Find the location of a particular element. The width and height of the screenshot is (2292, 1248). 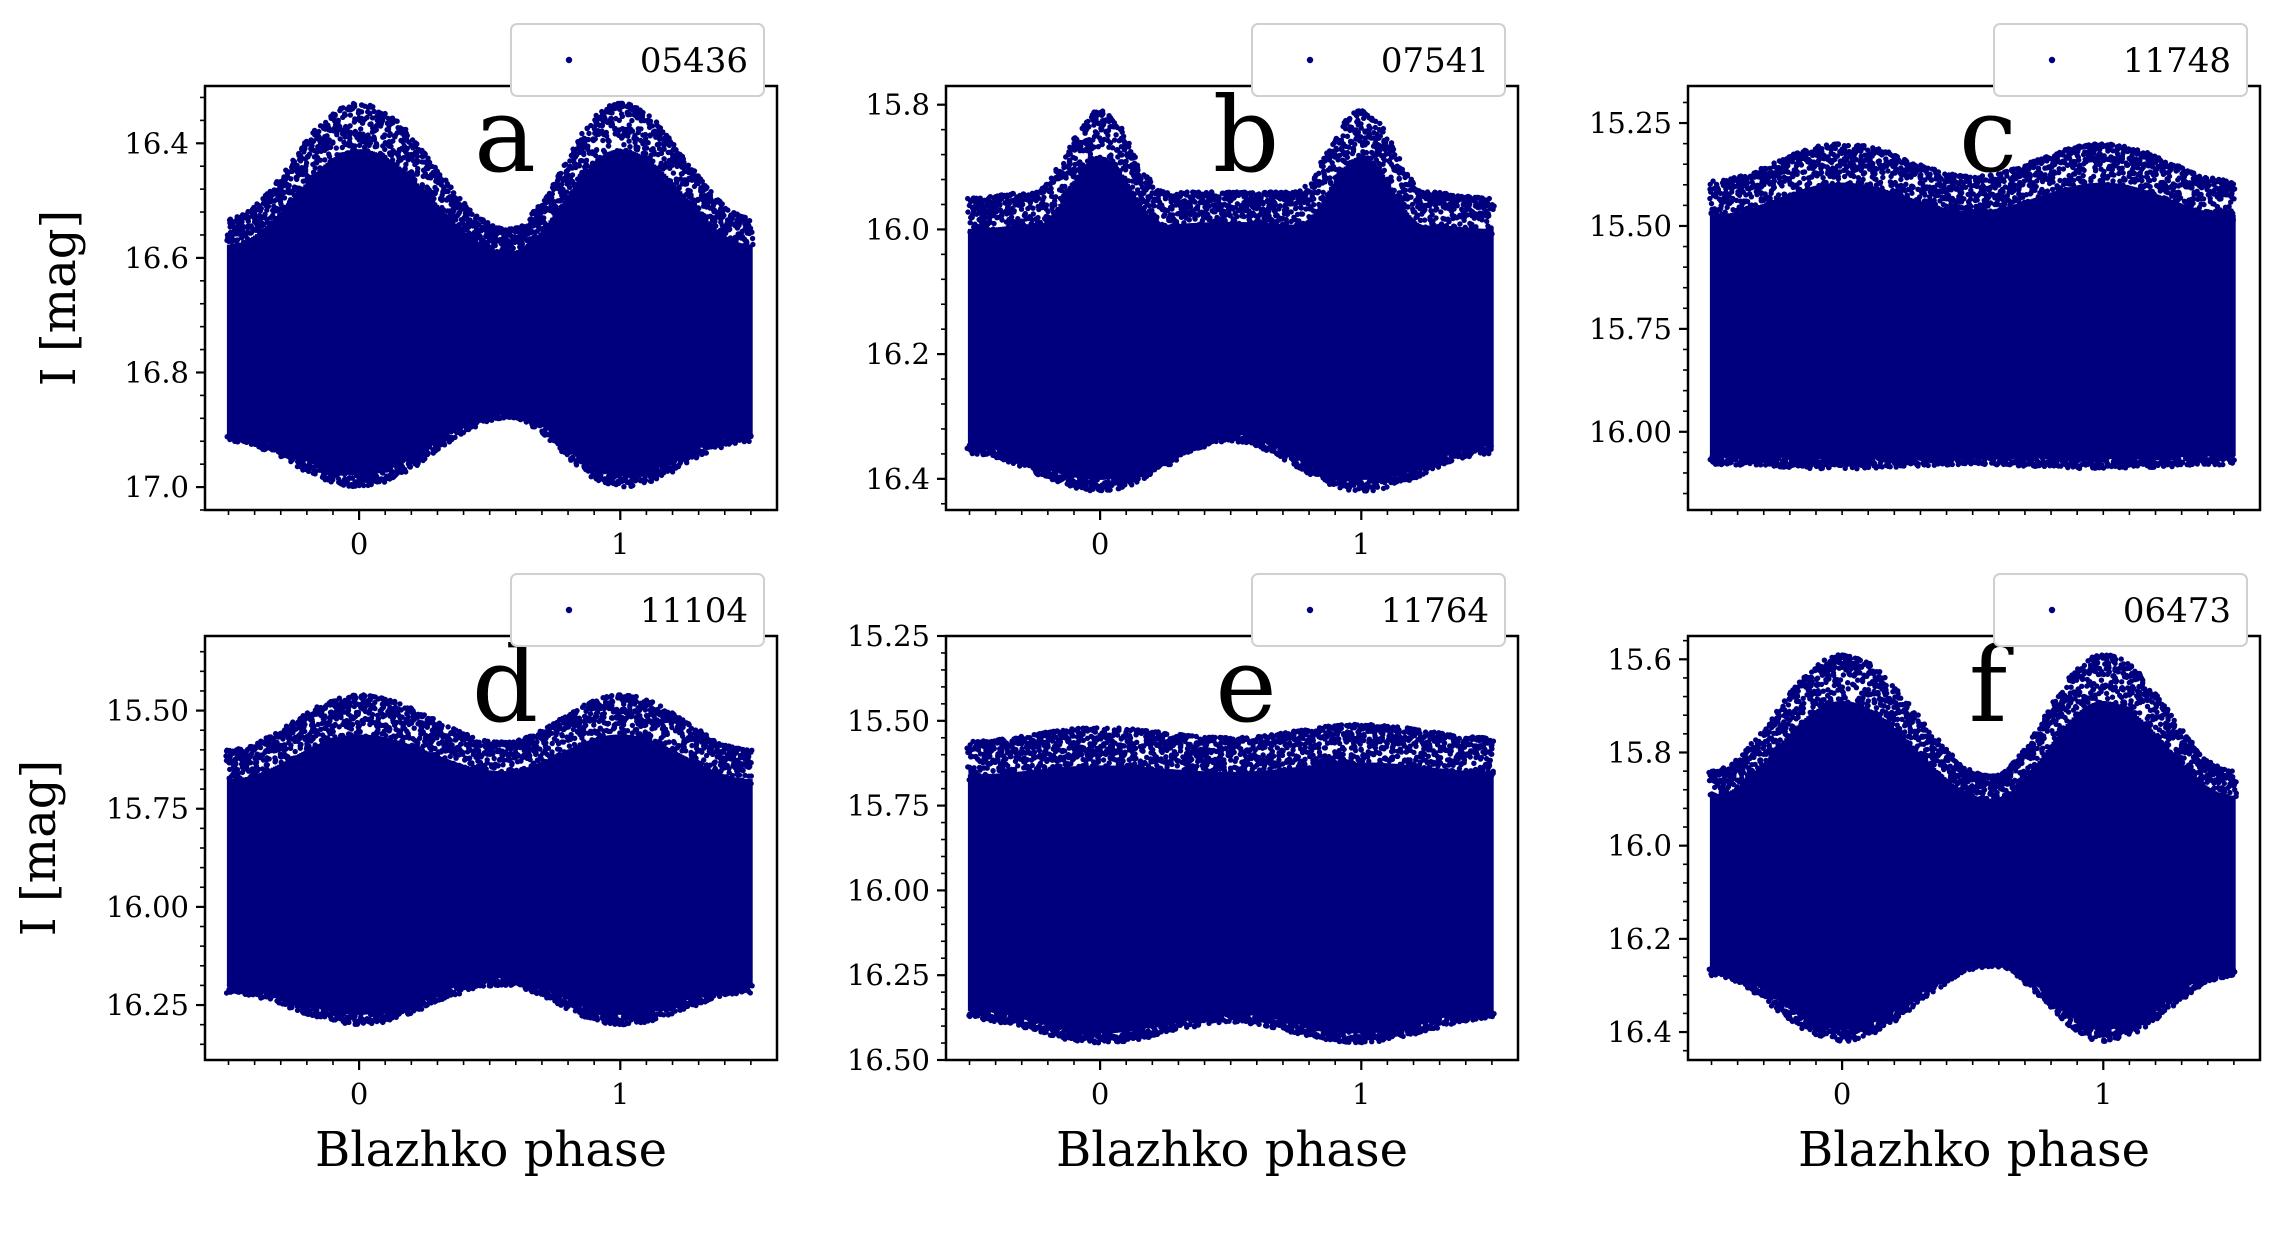

x-tick-label: 1 is located at coordinates (620, 544).